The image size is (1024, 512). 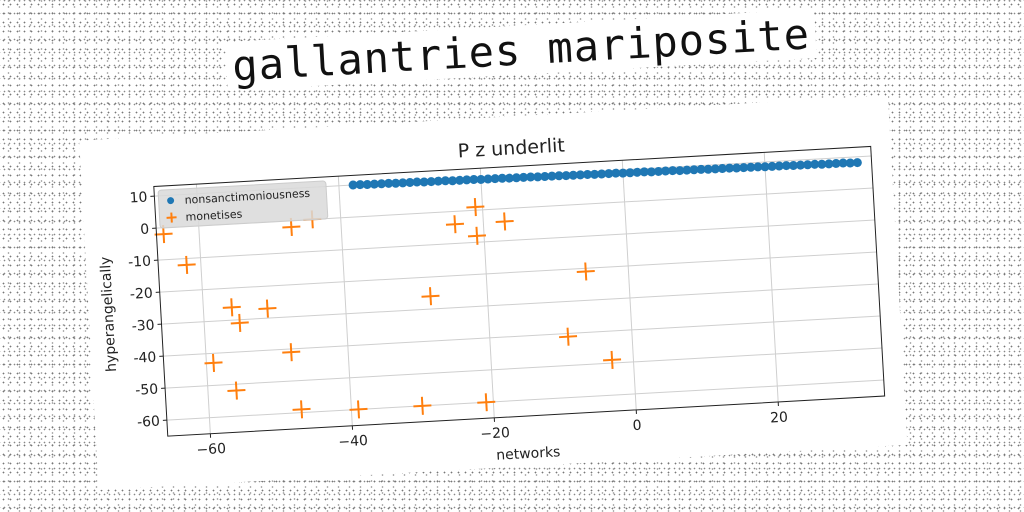 I want to click on x-tick-label: −20, so click(x=495, y=434).